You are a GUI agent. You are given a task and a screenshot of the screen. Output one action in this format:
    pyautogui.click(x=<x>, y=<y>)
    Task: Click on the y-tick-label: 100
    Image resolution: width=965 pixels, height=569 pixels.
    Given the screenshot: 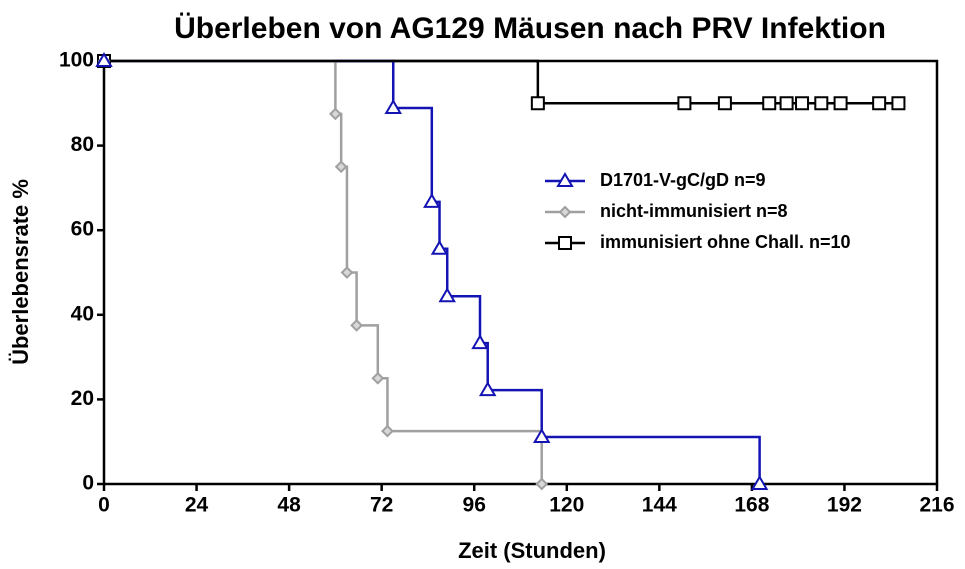 What is the action you would take?
    pyautogui.click(x=76, y=60)
    